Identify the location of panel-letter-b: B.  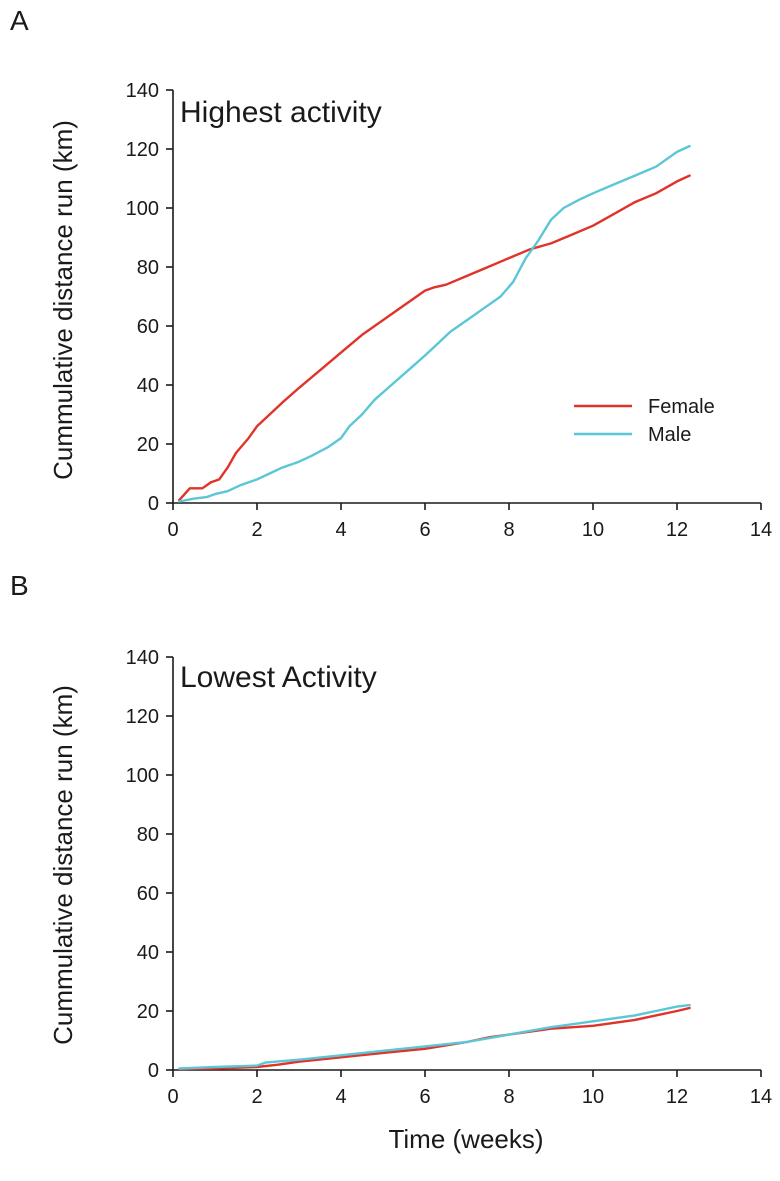
(19, 585).